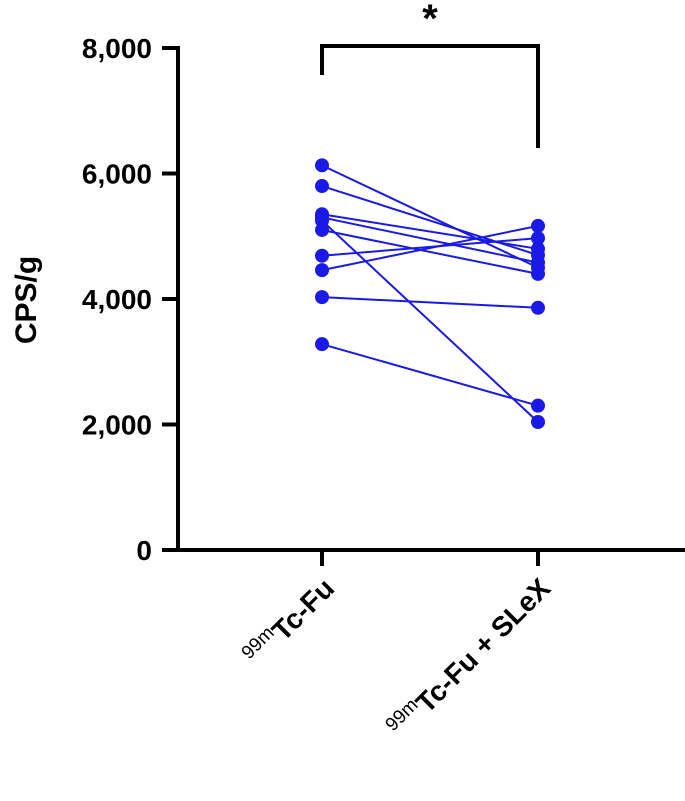 The height and width of the screenshot is (801, 685). I want to click on significance-label: *, so click(430, 20).